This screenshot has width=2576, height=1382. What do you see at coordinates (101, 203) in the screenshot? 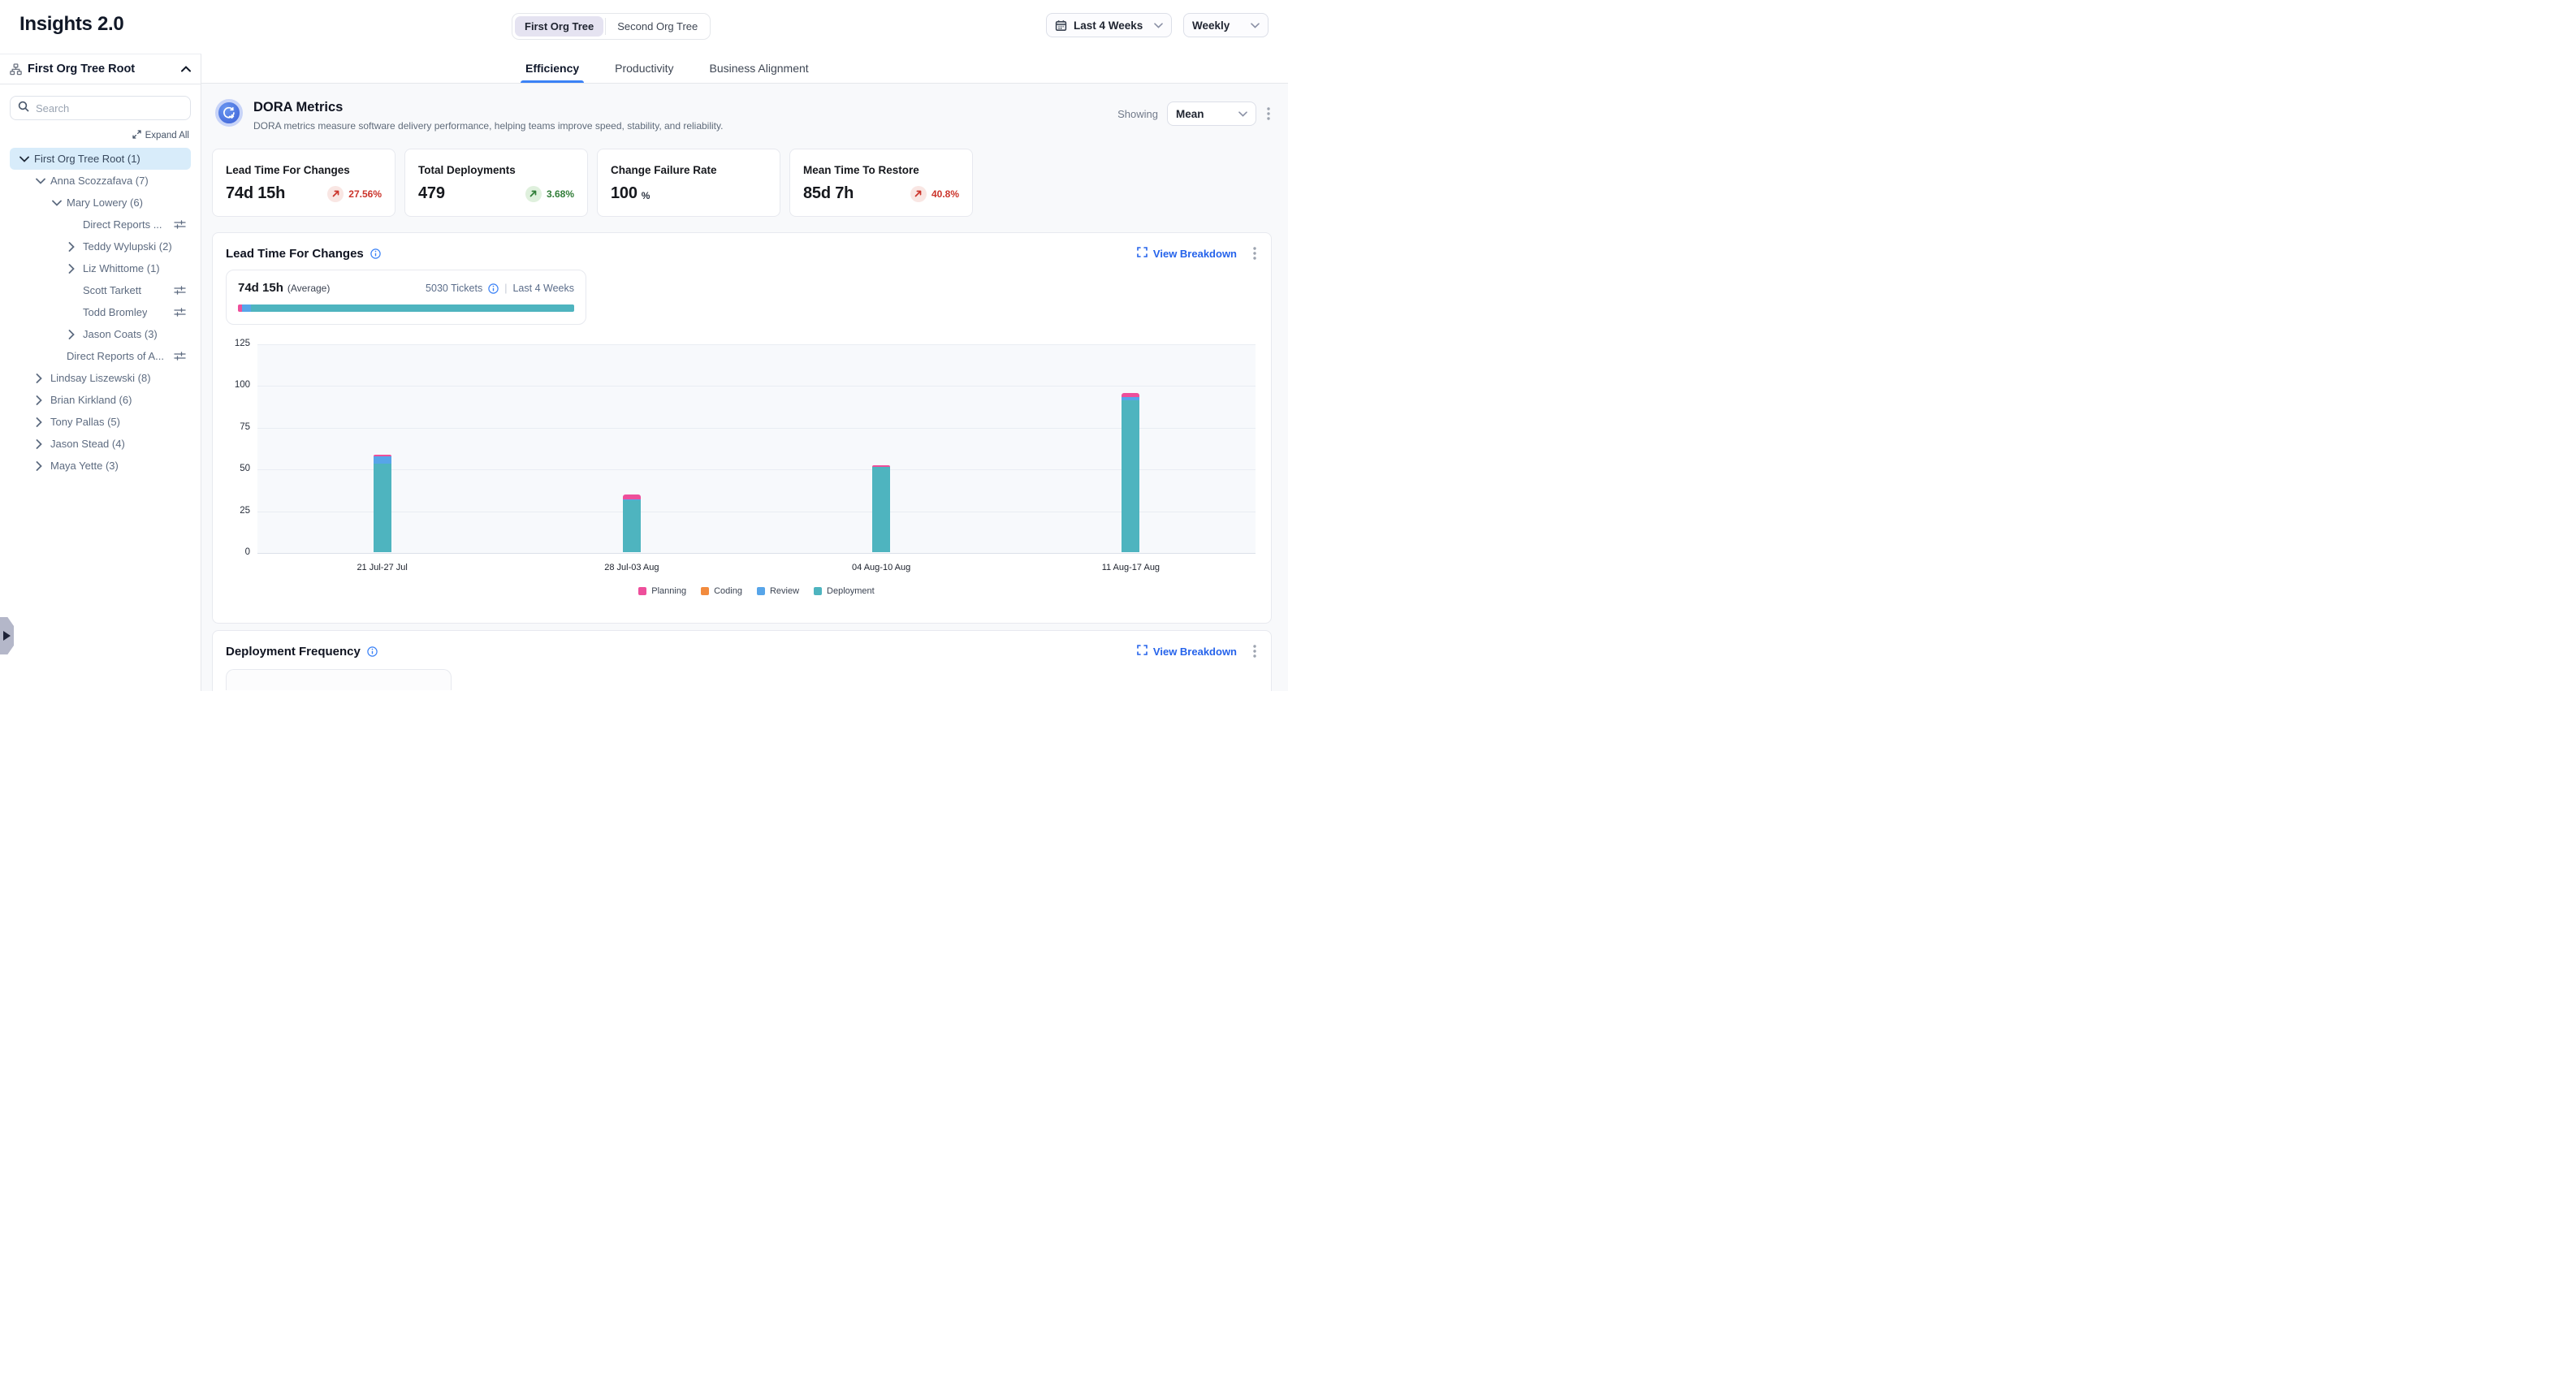
I see `tree-item: Mary Lowery (6)` at bounding box center [101, 203].